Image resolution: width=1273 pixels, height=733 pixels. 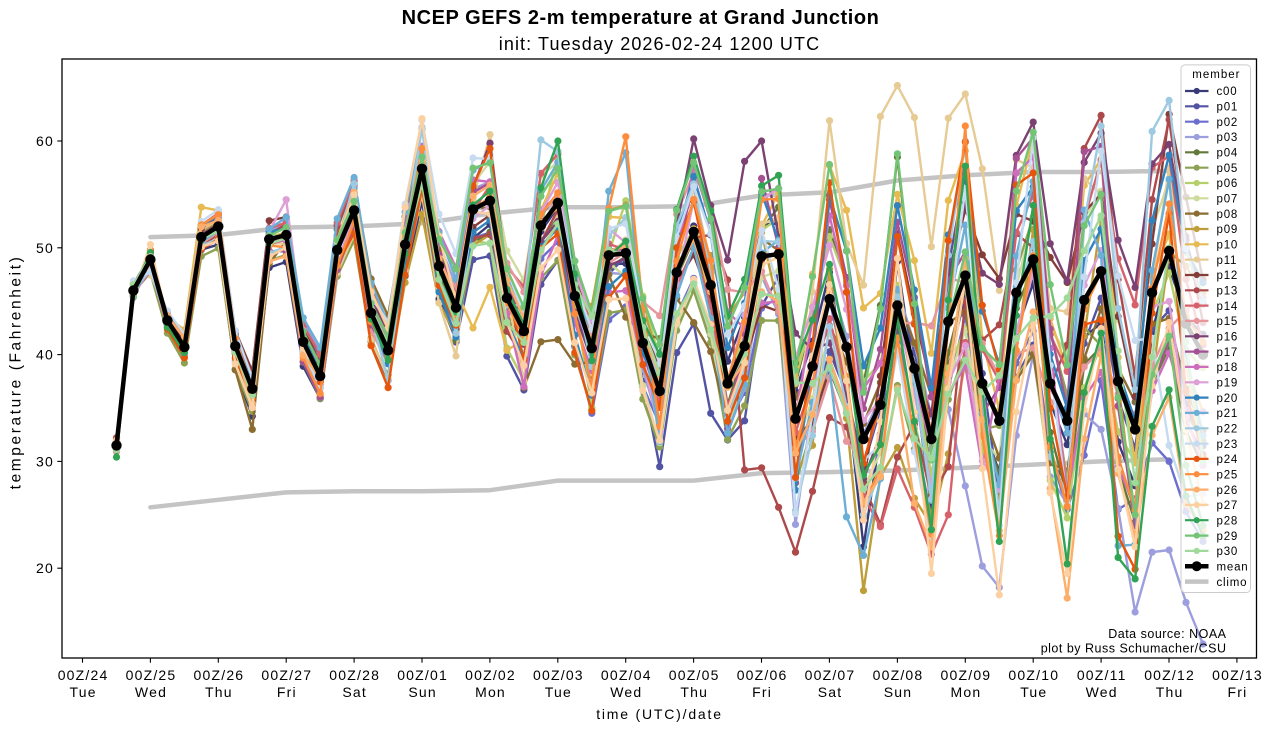 What do you see at coordinates (1228, 154) in the screenshot?
I see `svg-text: p04` at bounding box center [1228, 154].